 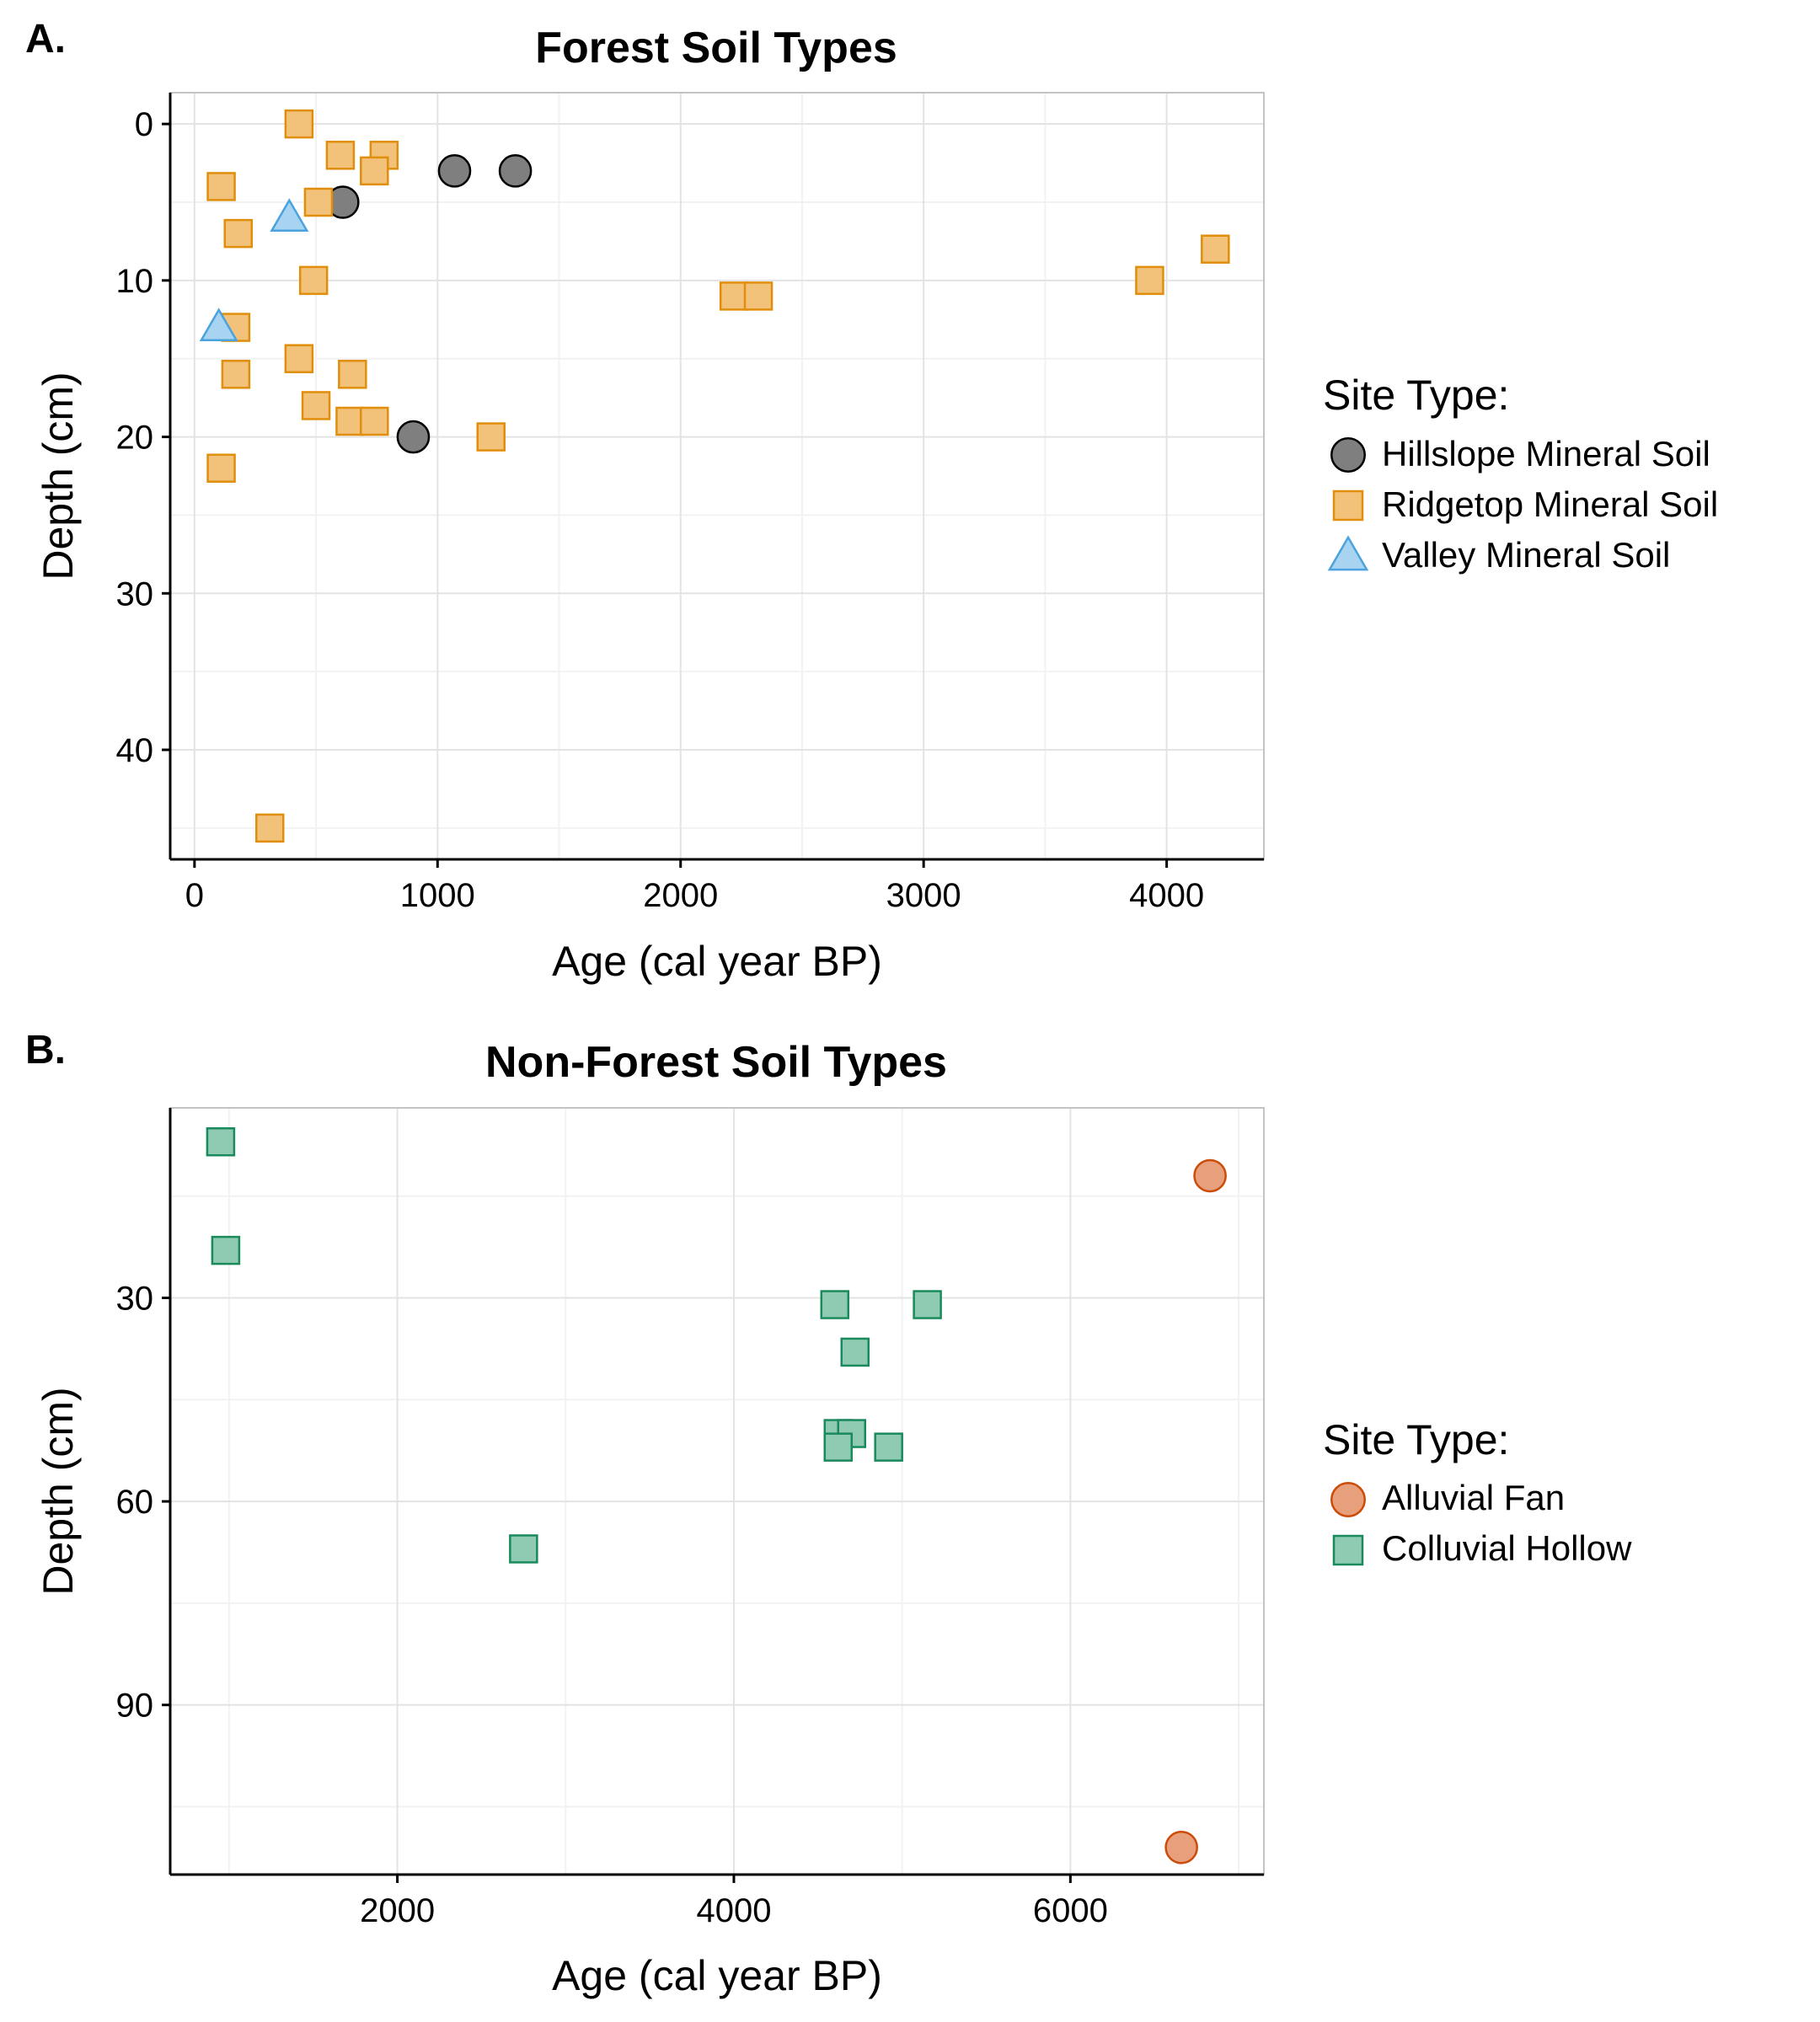 I want to click on panel-a-x-tick-label: 2000, so click(x=680, y=895).